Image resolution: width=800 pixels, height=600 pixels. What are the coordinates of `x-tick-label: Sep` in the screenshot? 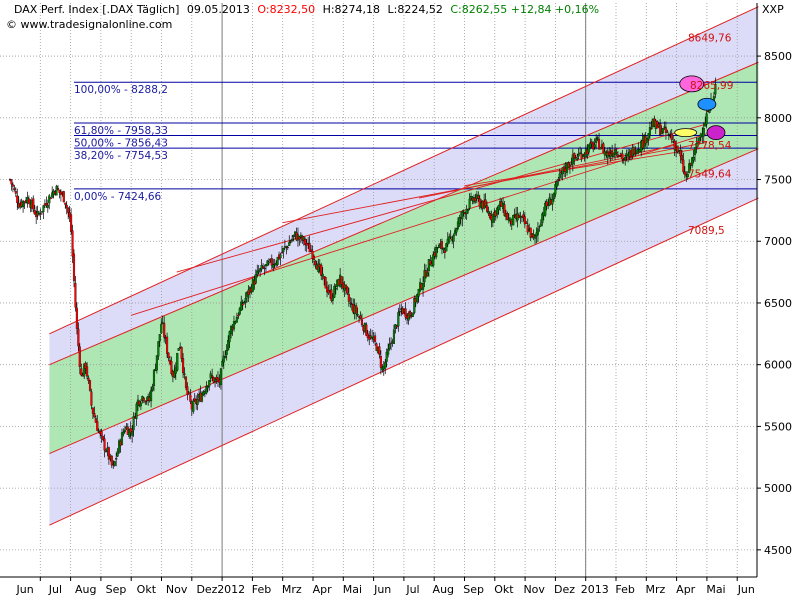 It's located at (473, 589).